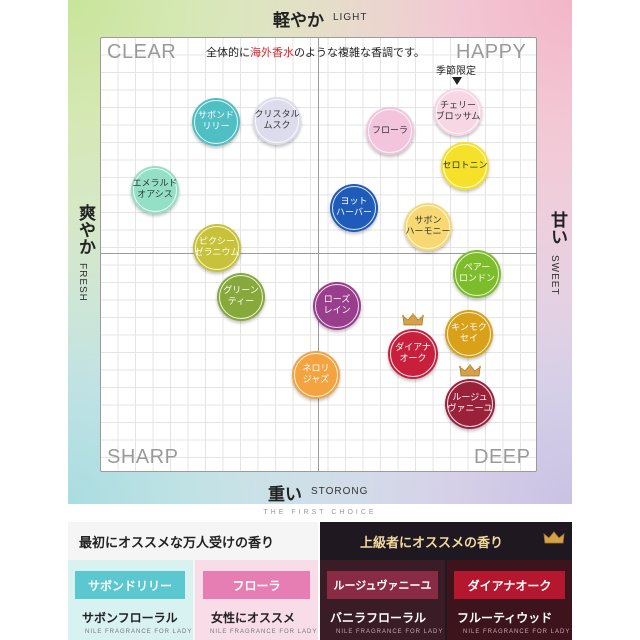  I want to click on chip-rouge-vanille: ルージュヴァニーユ, so click(382, 585).